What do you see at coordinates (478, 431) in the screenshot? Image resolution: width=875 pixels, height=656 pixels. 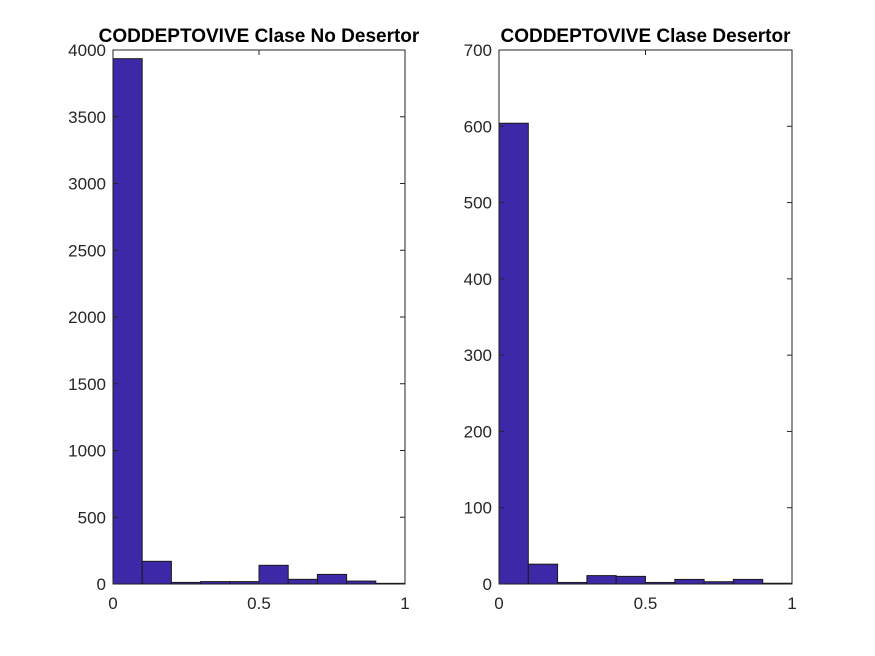 I see `y-tick-label: 200` at bounding box center [478, 431].